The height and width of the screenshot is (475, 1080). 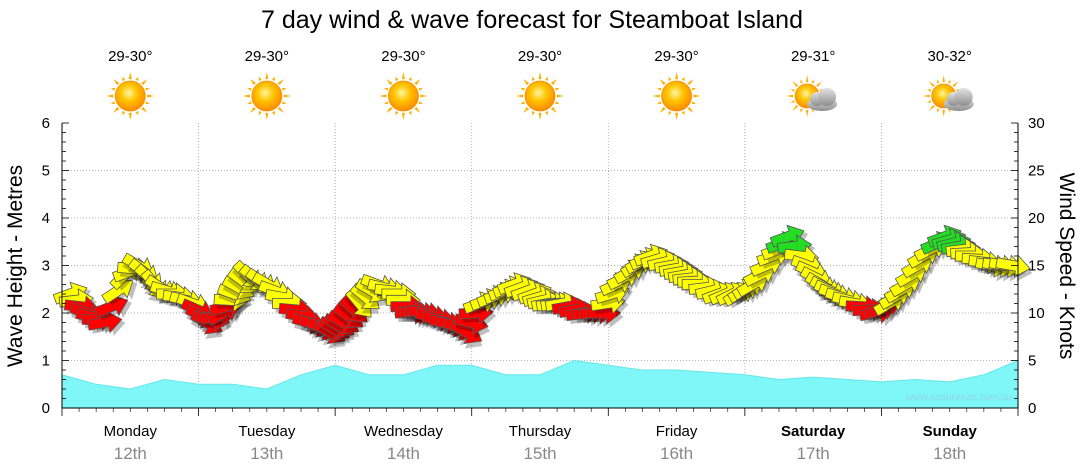 I want to click on date-label: 16th, so click(x=676, y=453).